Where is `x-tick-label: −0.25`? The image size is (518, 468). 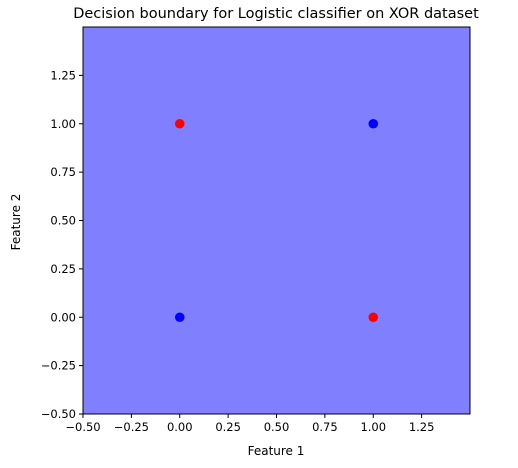
x-tick-label: −0.25 is located at coordinates (131, 427).